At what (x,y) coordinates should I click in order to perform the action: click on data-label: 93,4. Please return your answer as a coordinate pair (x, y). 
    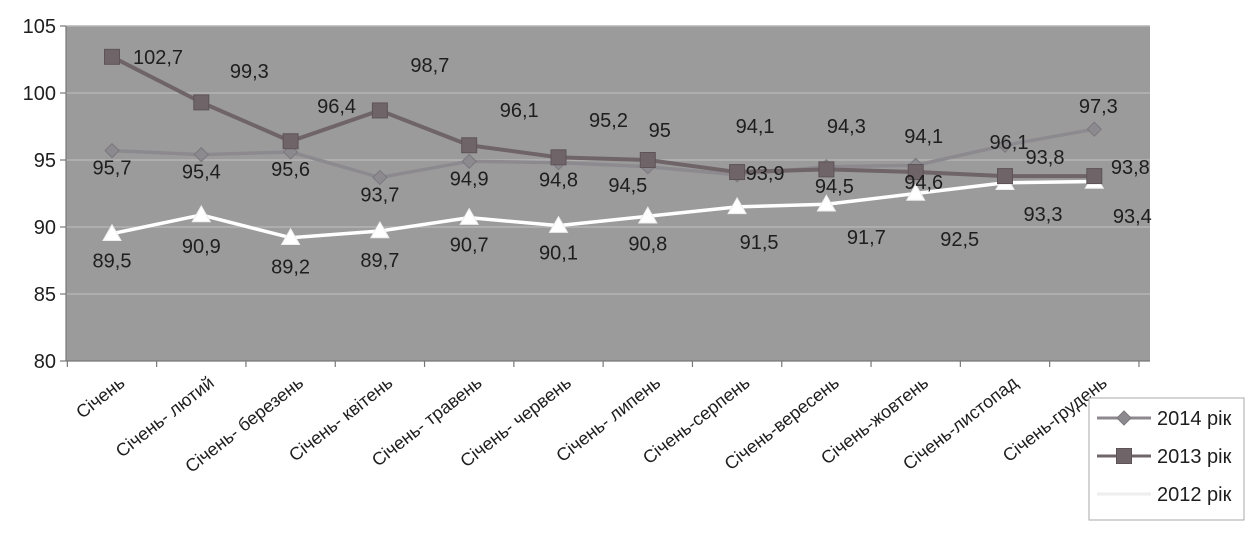
    Looking at the image, I should click on (1132, 217).